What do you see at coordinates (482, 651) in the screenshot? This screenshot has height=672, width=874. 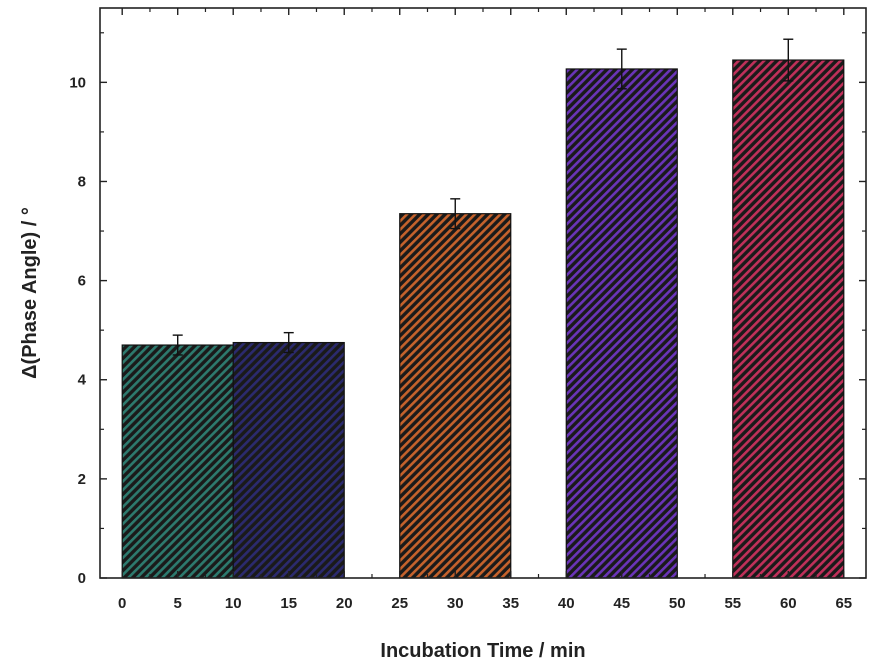 I see `x-axis-title: Incubation Time / min` at bounding box center [482, 651].